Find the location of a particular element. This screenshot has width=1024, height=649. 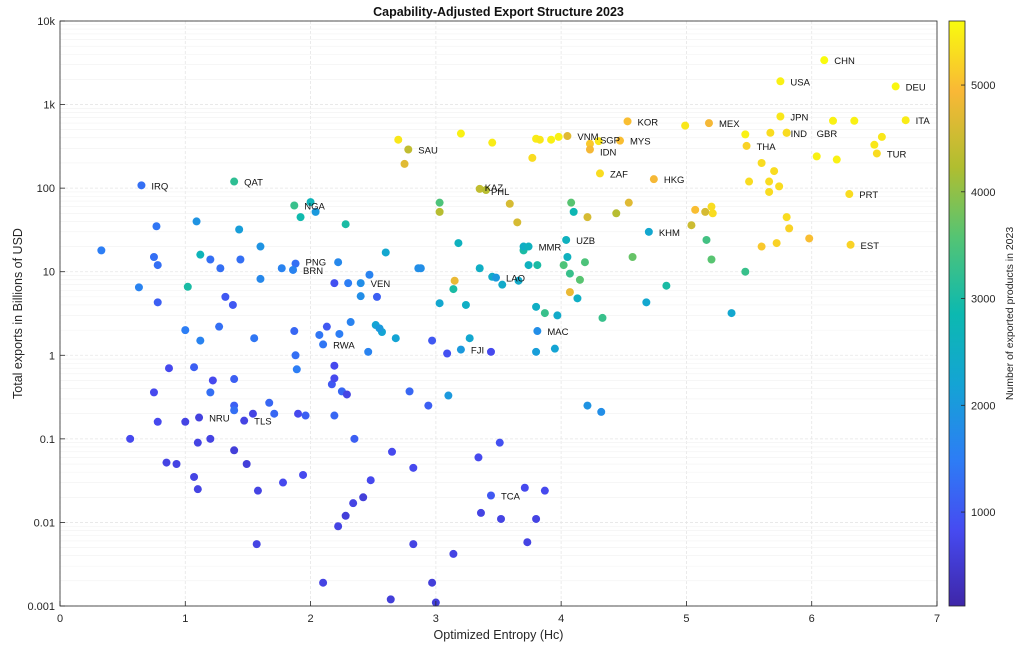

data-point-phl is located at coordinates (485, 190).